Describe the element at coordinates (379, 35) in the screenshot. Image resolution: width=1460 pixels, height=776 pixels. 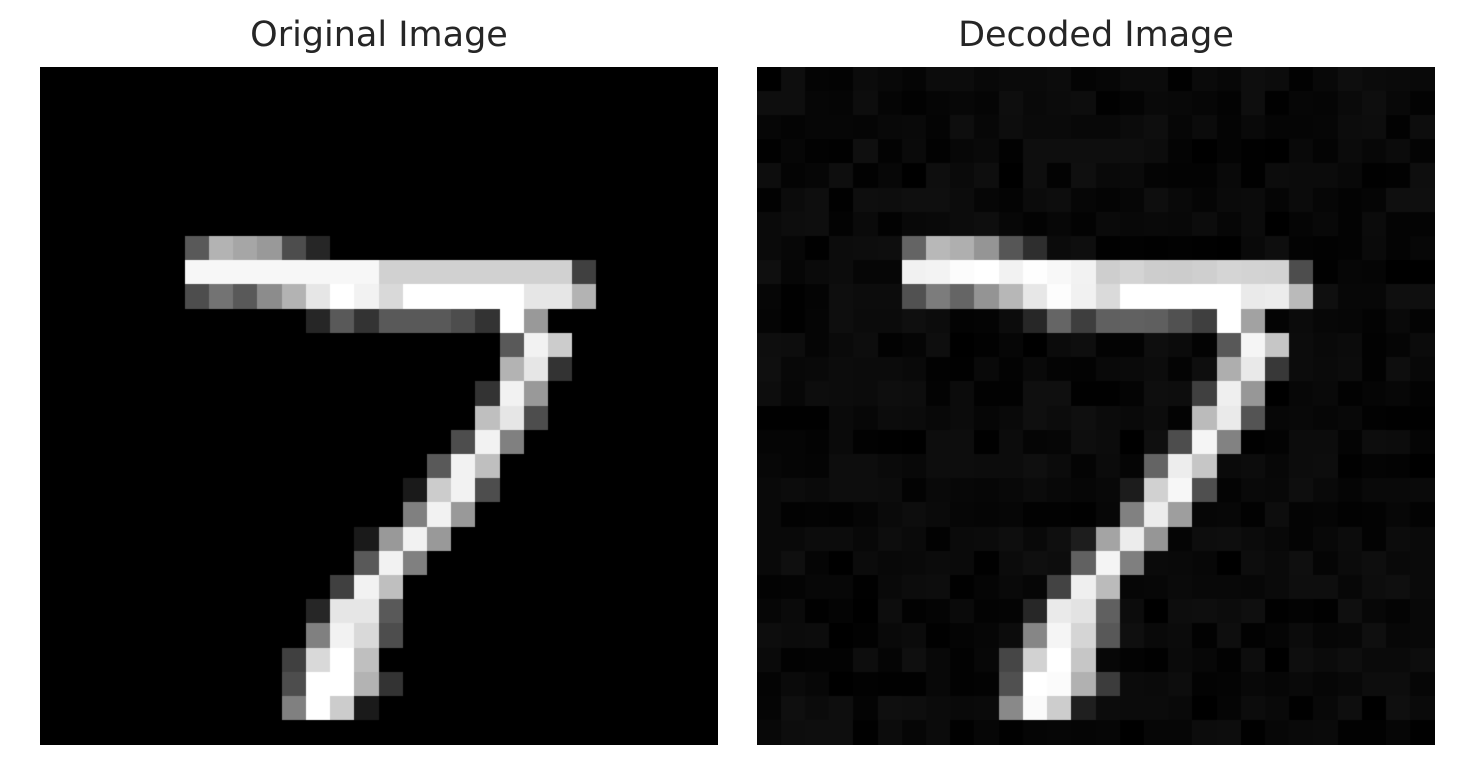
I see `original-image-title: Original Image` at that location.